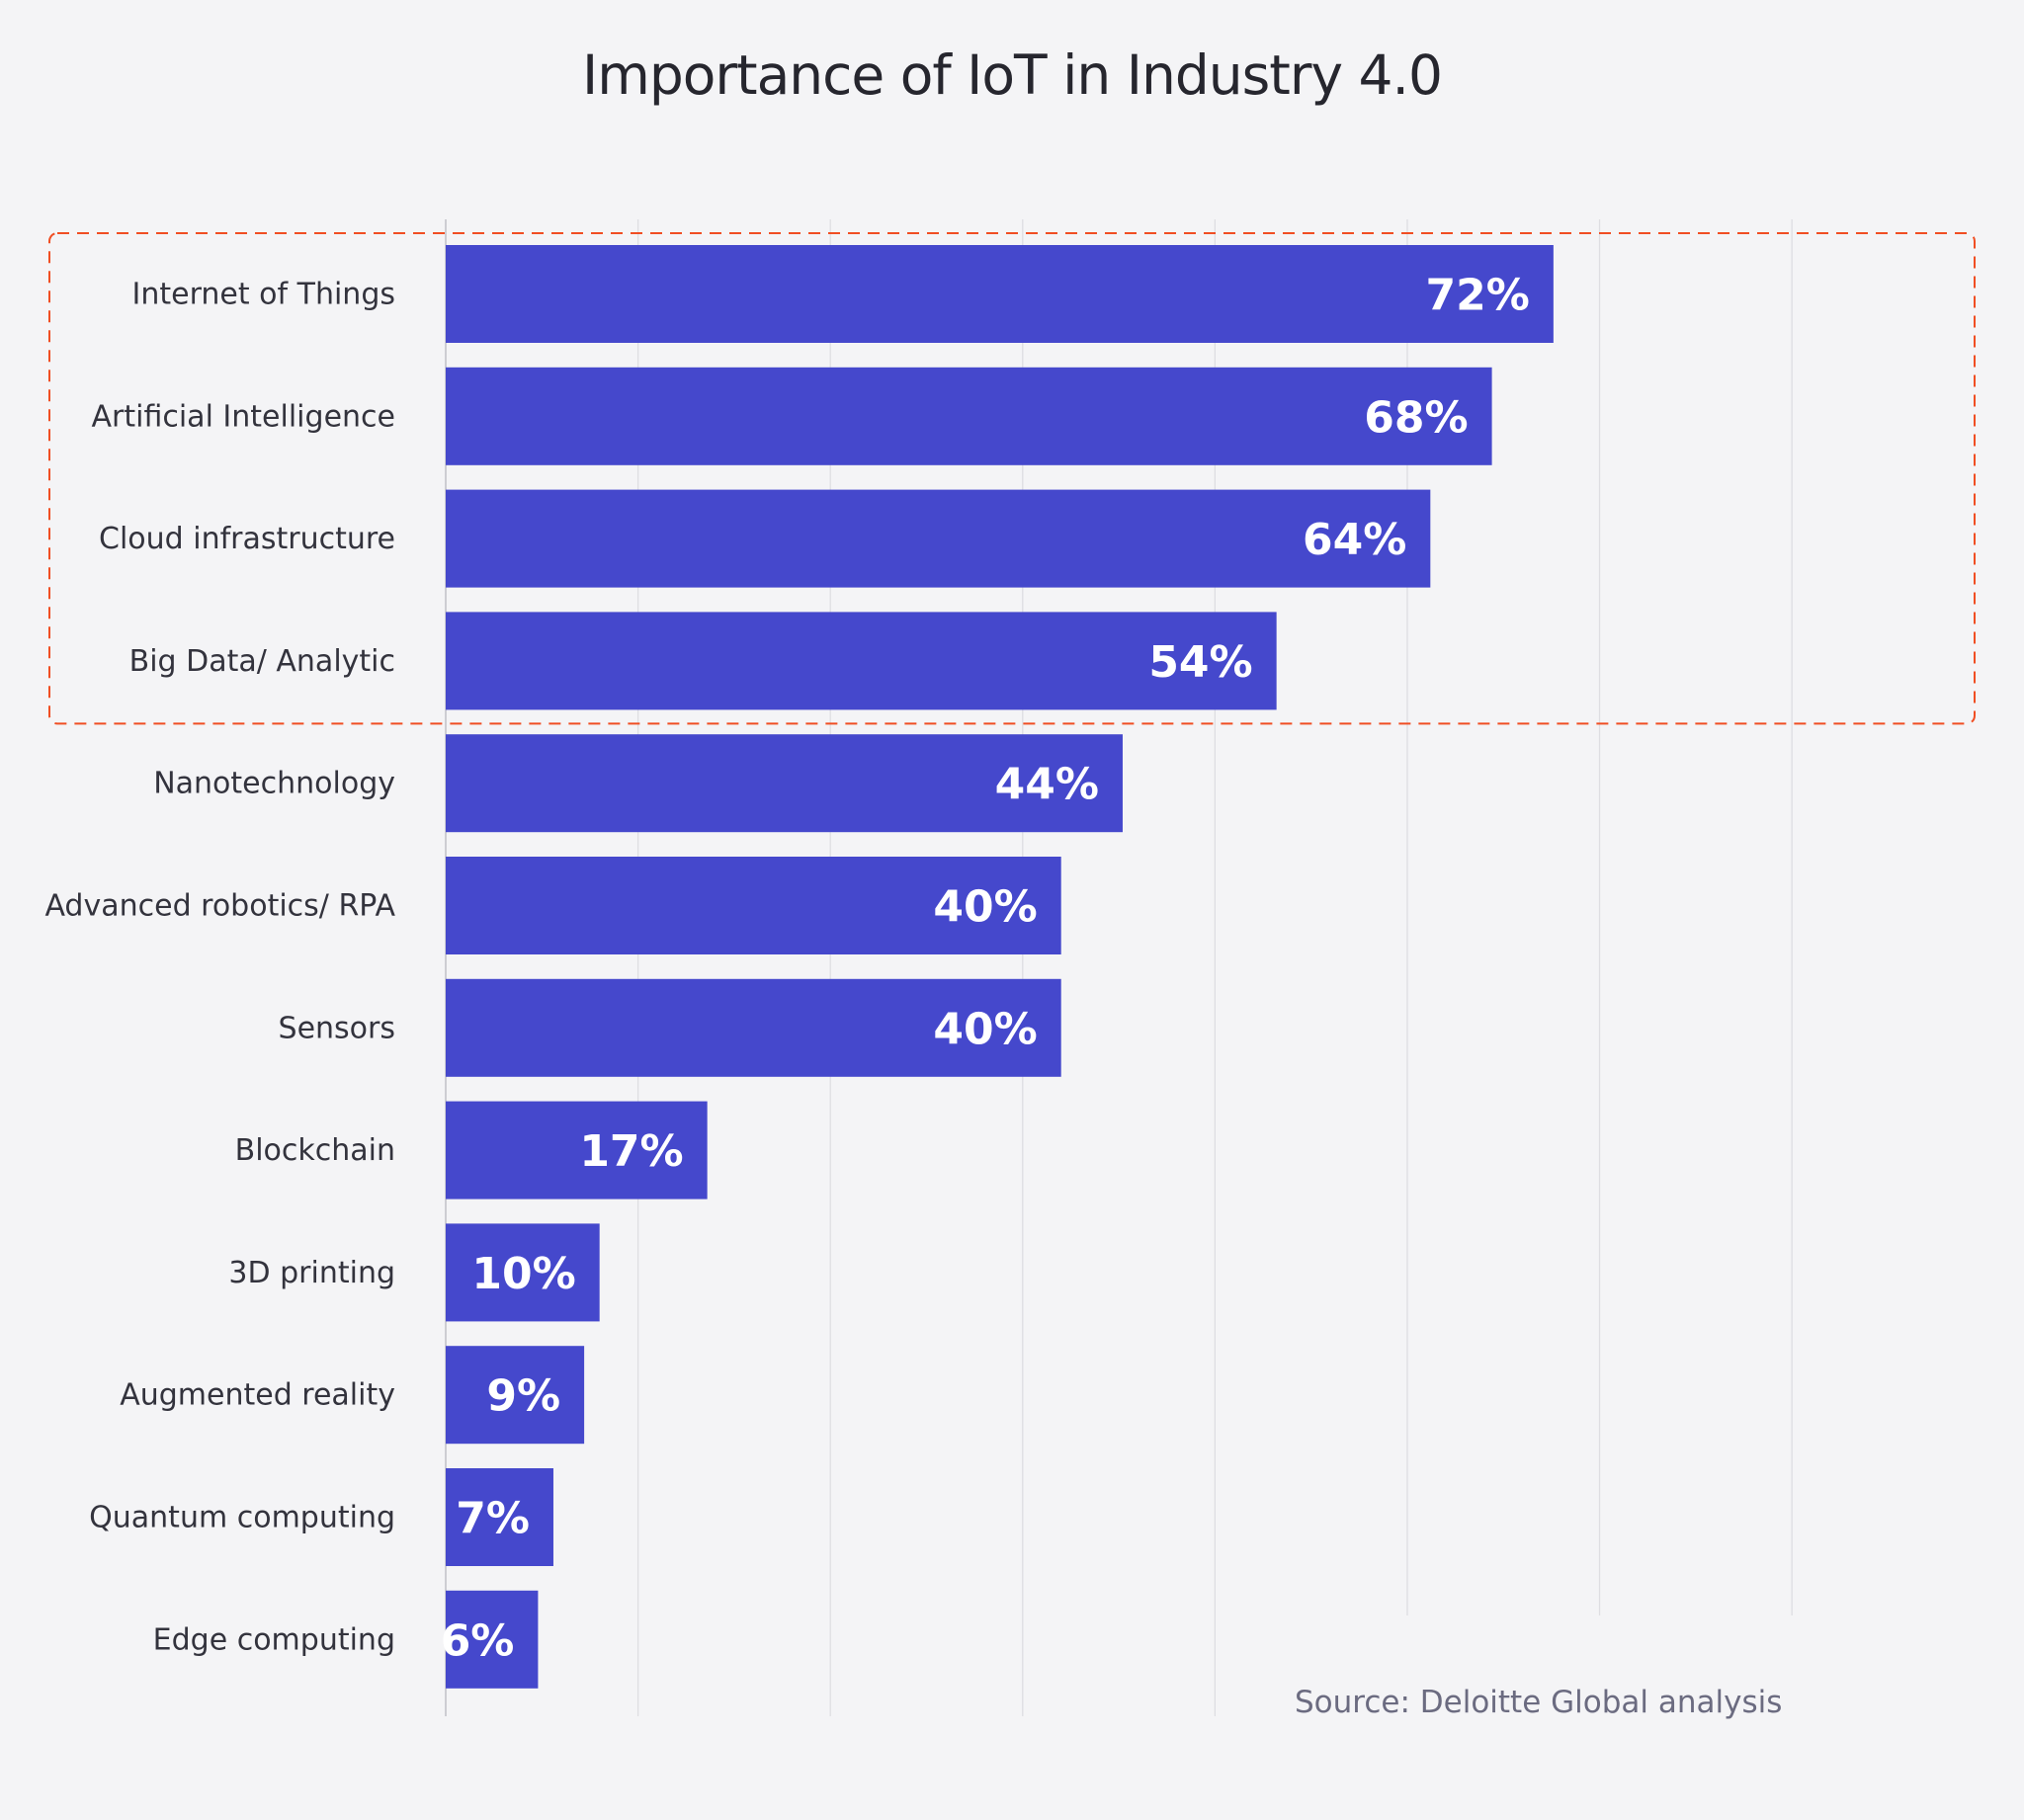  Describe the element at coordinates (262, 661) in the screenshot. I see `category-label: Big Data/ Analytic` at that location.